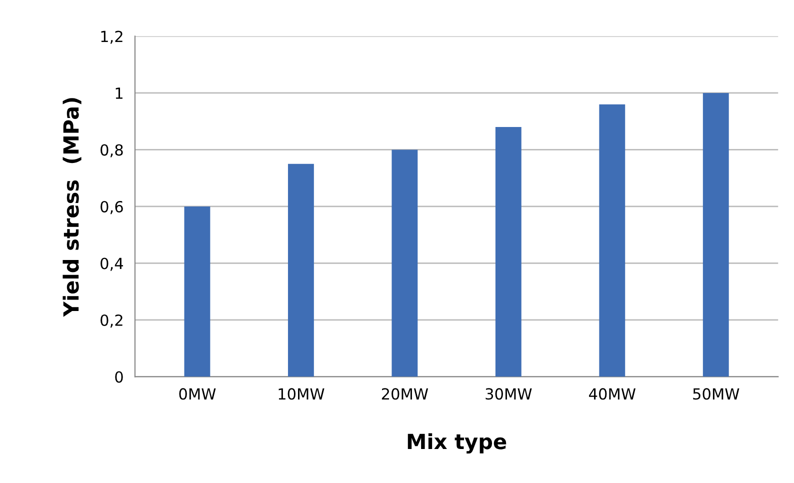 Image resolution: width=794 pixels, height=483 pixels. What do you see at coordinates (112, 264) in the screenshot?
I see `y-tick-label: 0,4` at bounding box center [112, 264].